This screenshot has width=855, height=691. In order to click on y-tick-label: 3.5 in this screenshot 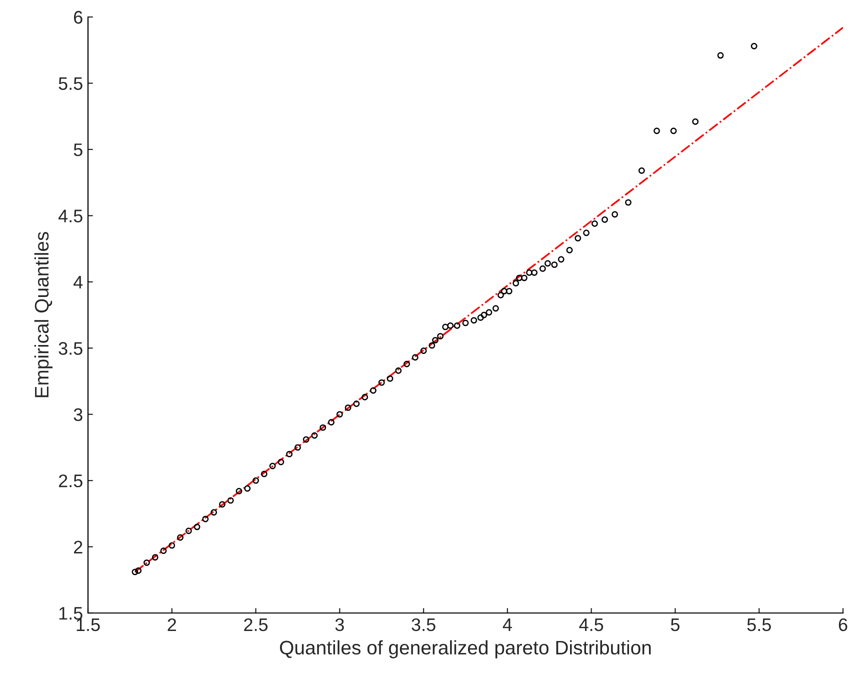, I will do `click(70, 348)`.